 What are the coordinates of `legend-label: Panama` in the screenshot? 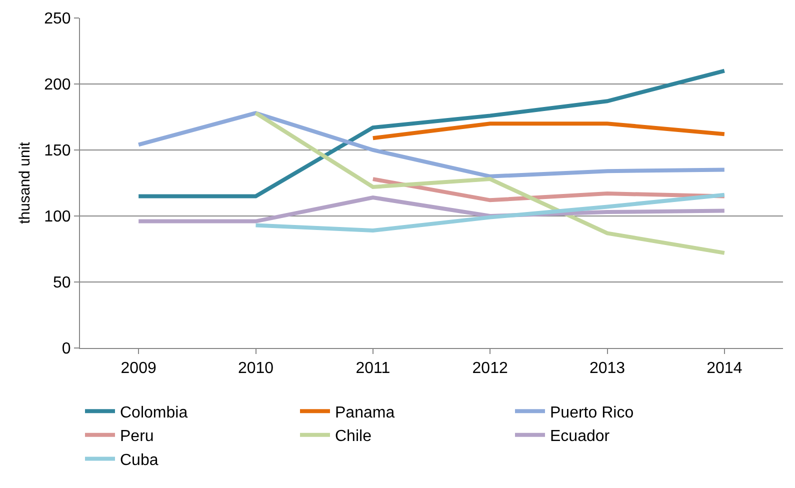 It's located at (365, 413).